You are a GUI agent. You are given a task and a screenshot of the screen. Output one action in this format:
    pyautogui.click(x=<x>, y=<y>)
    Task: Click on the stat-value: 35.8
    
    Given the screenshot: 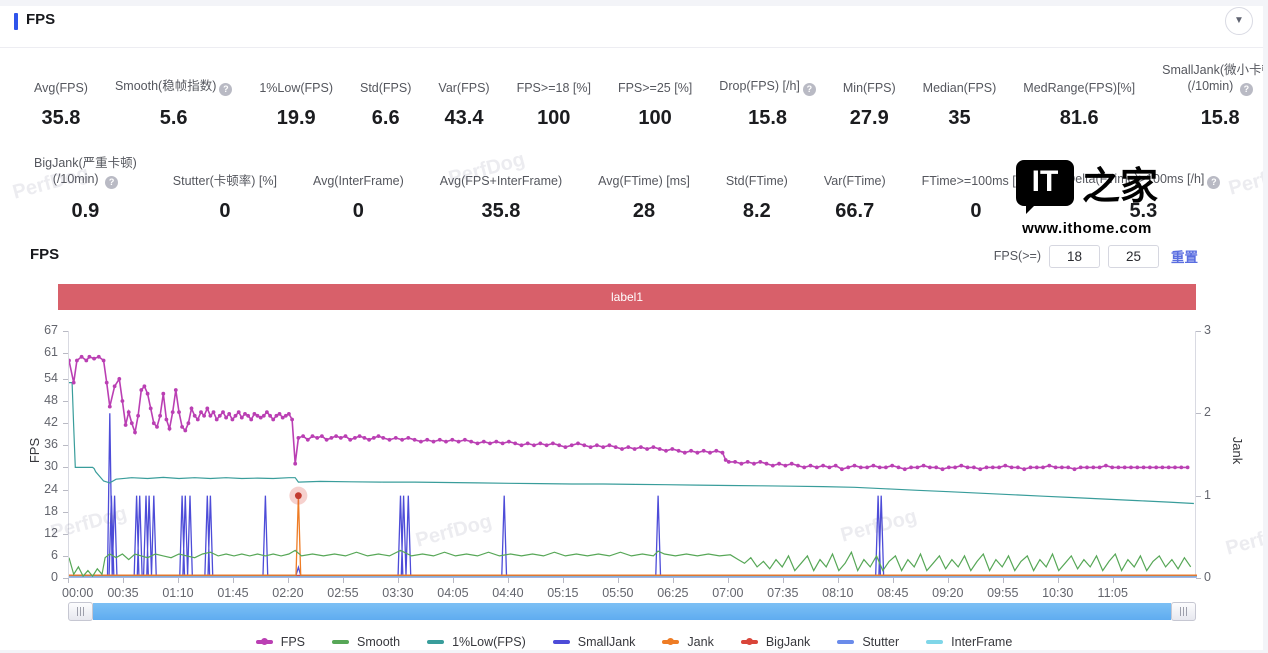 What is the action you would take?
    pyautogui.click(x=501, y=211)
    